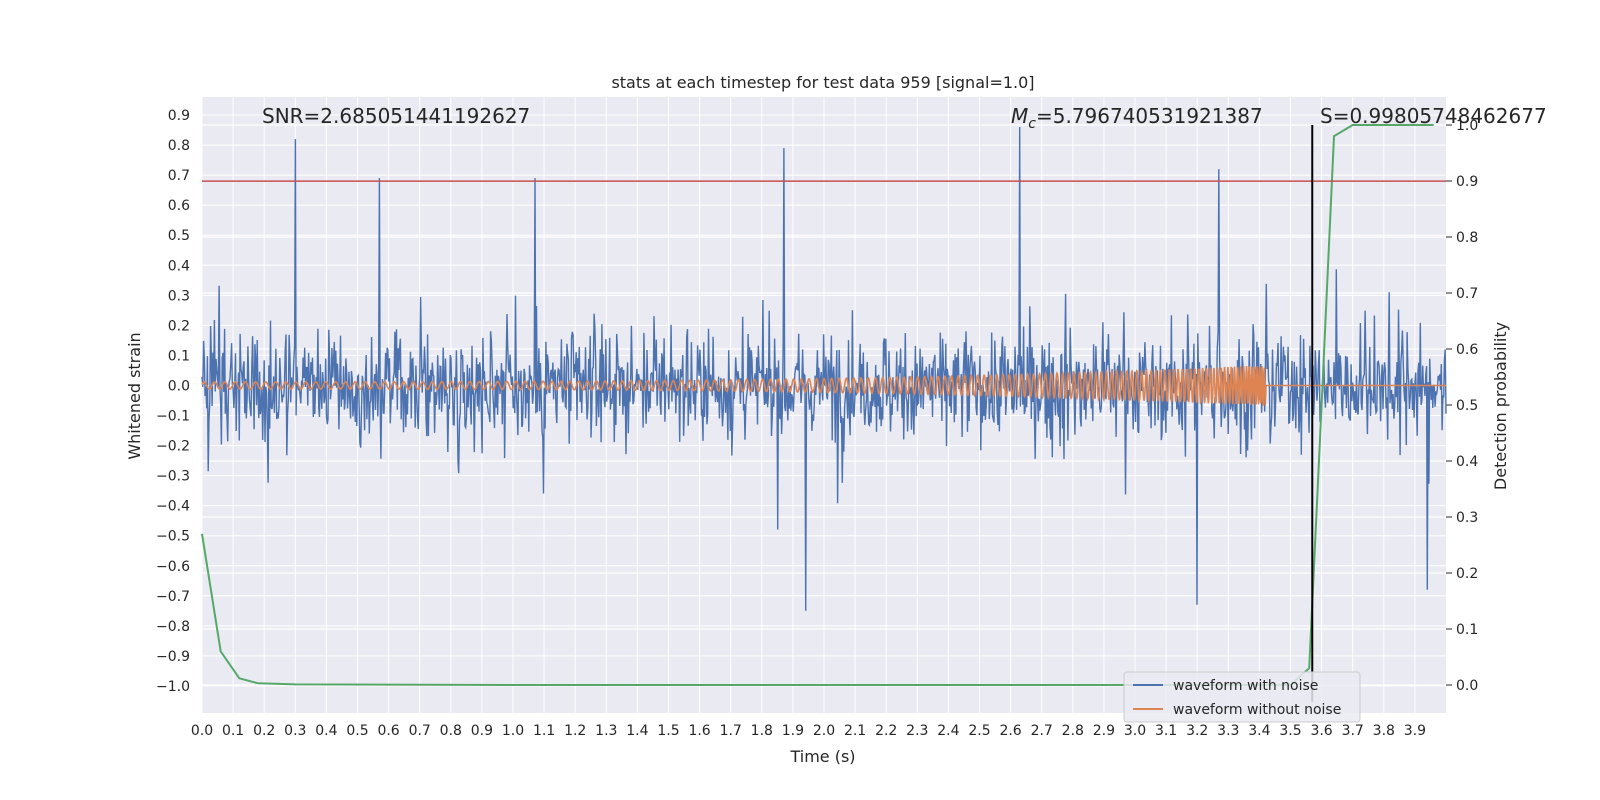  I want to click on series-waveform-without-noise, so click(823, 385).